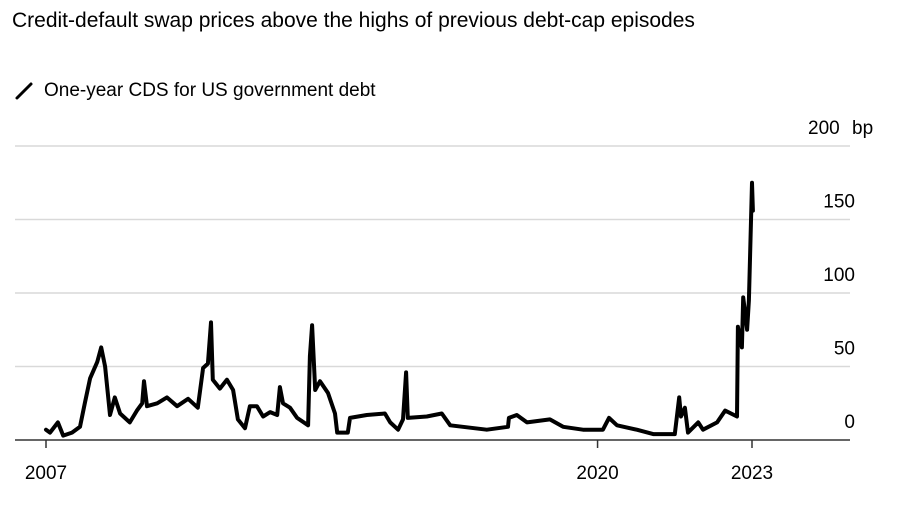  What do you see at coordinates (752, 473) in the screenshot?
I see `x-tick-label: 2023` at bounding box center [752, 473].